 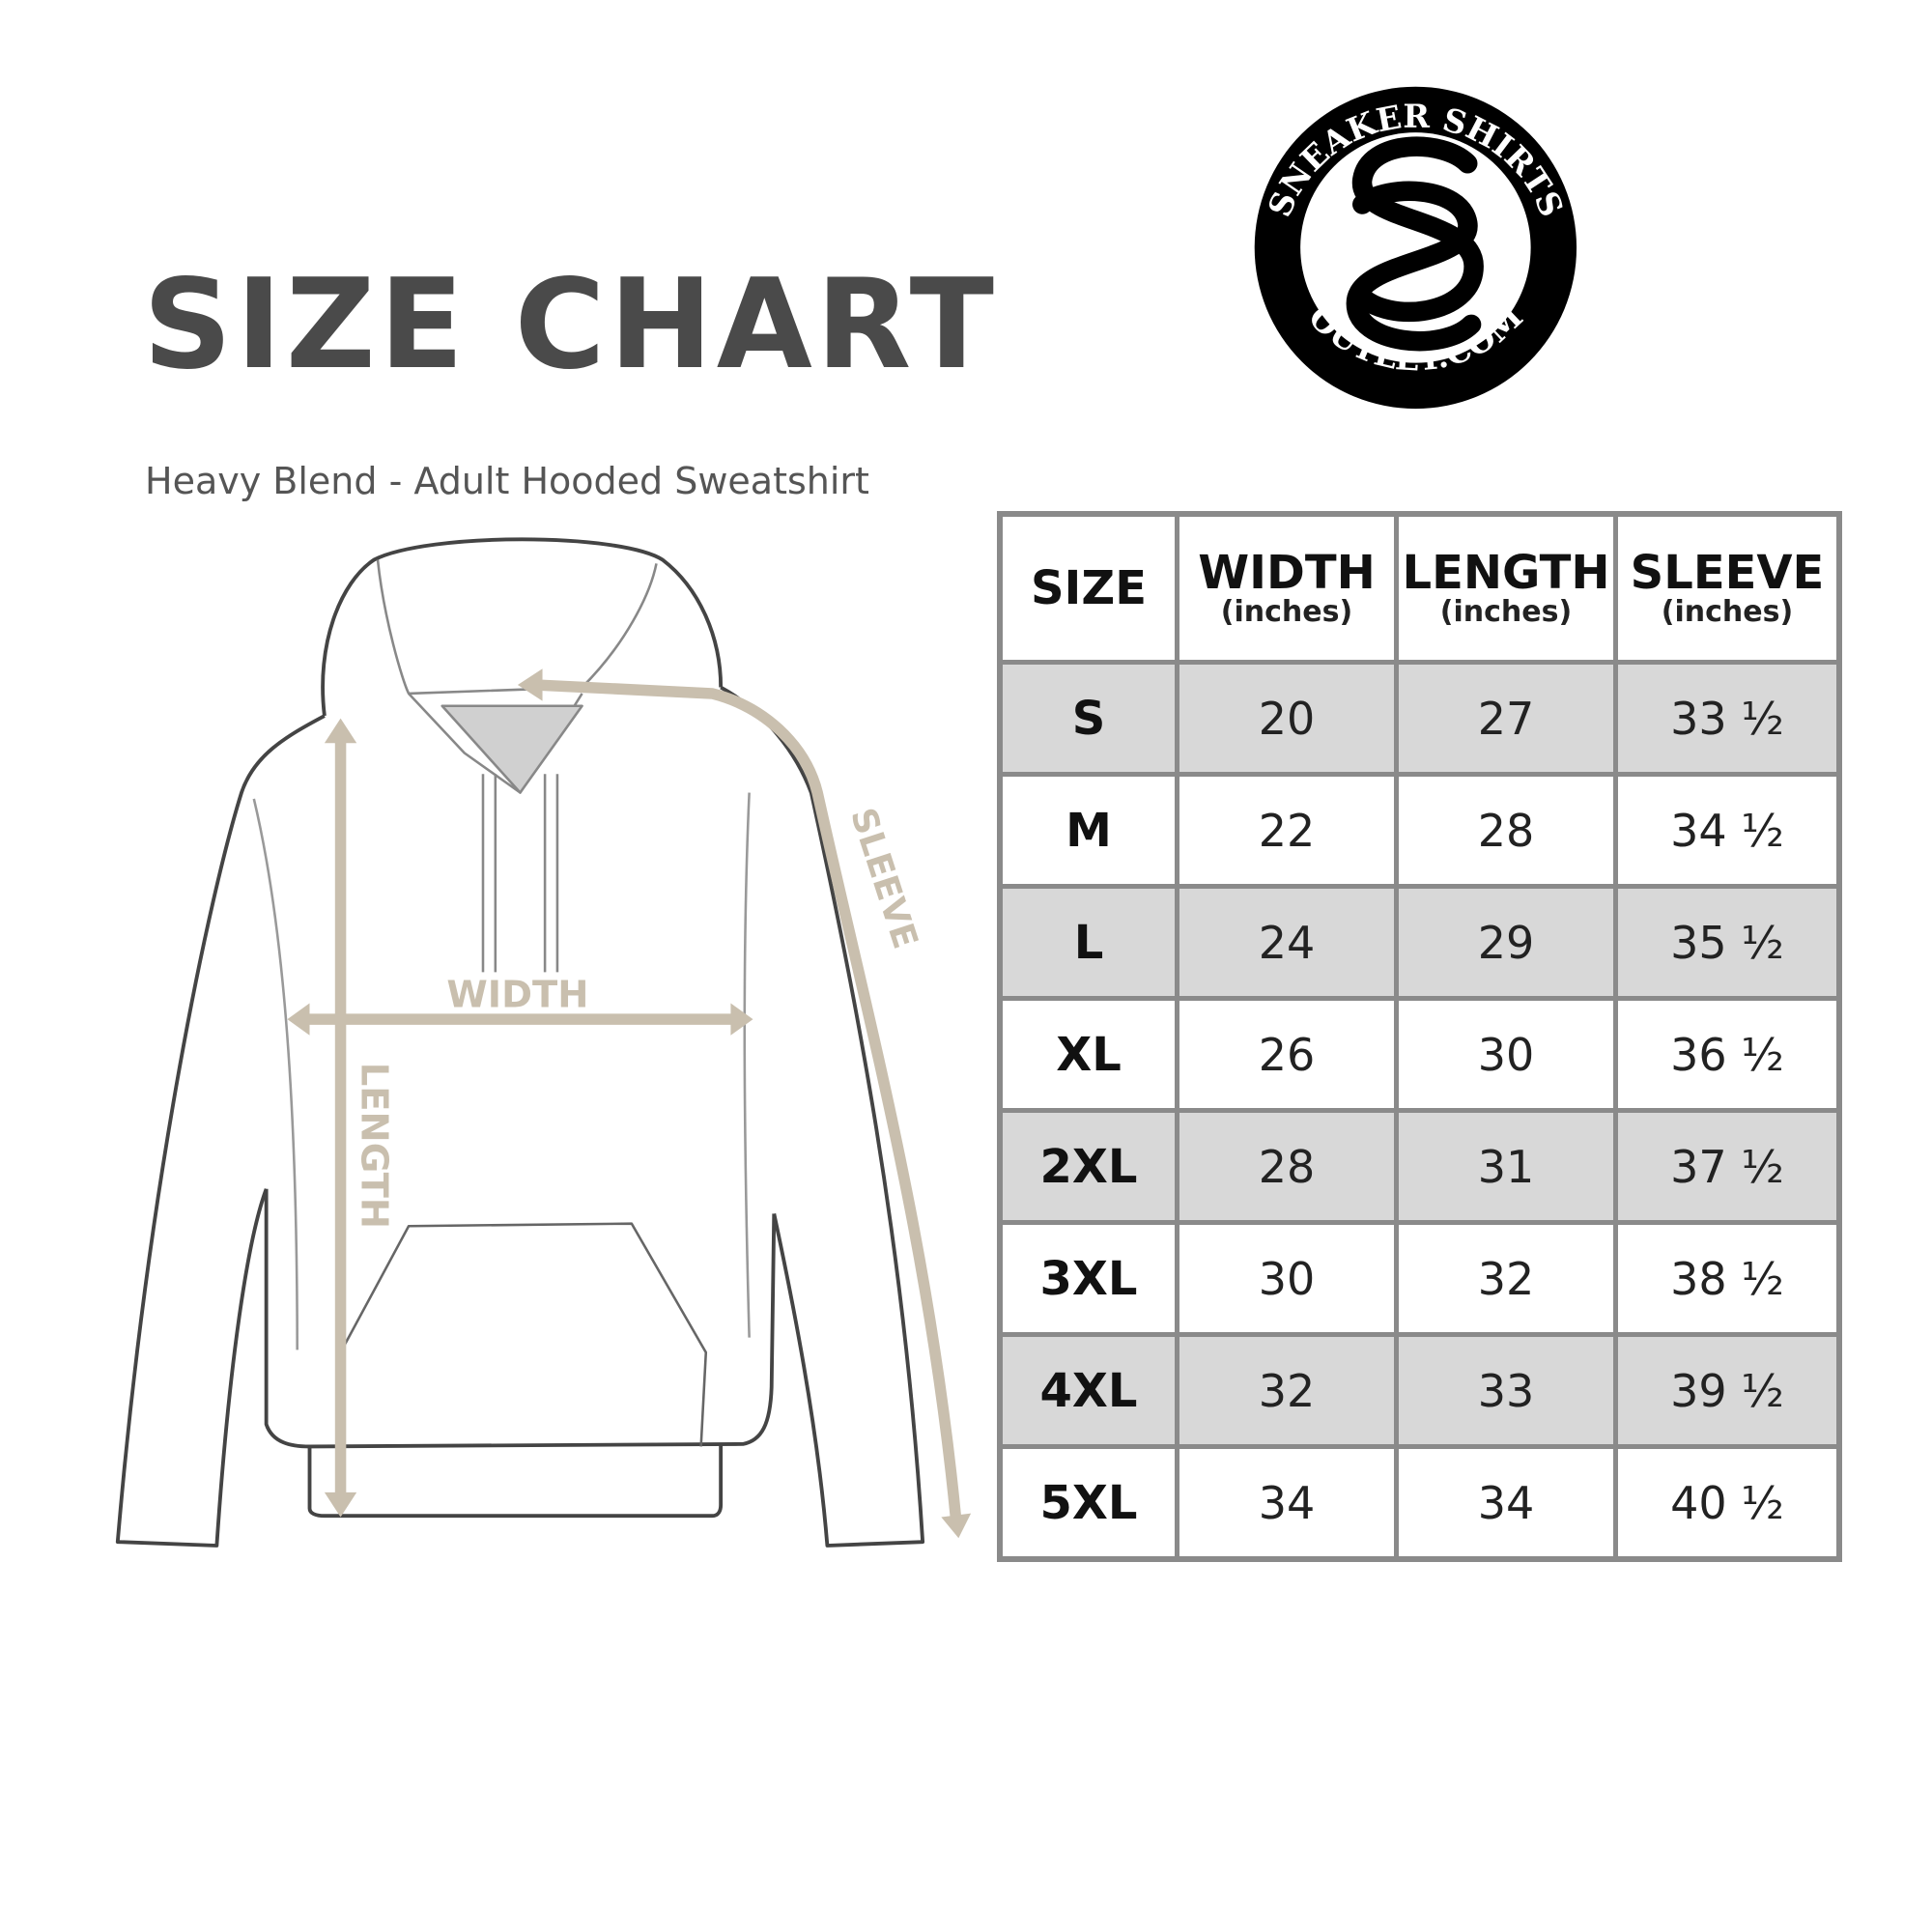 I want to click on table-row: L 24 29 35 ½, so click(x=1419, y=942).